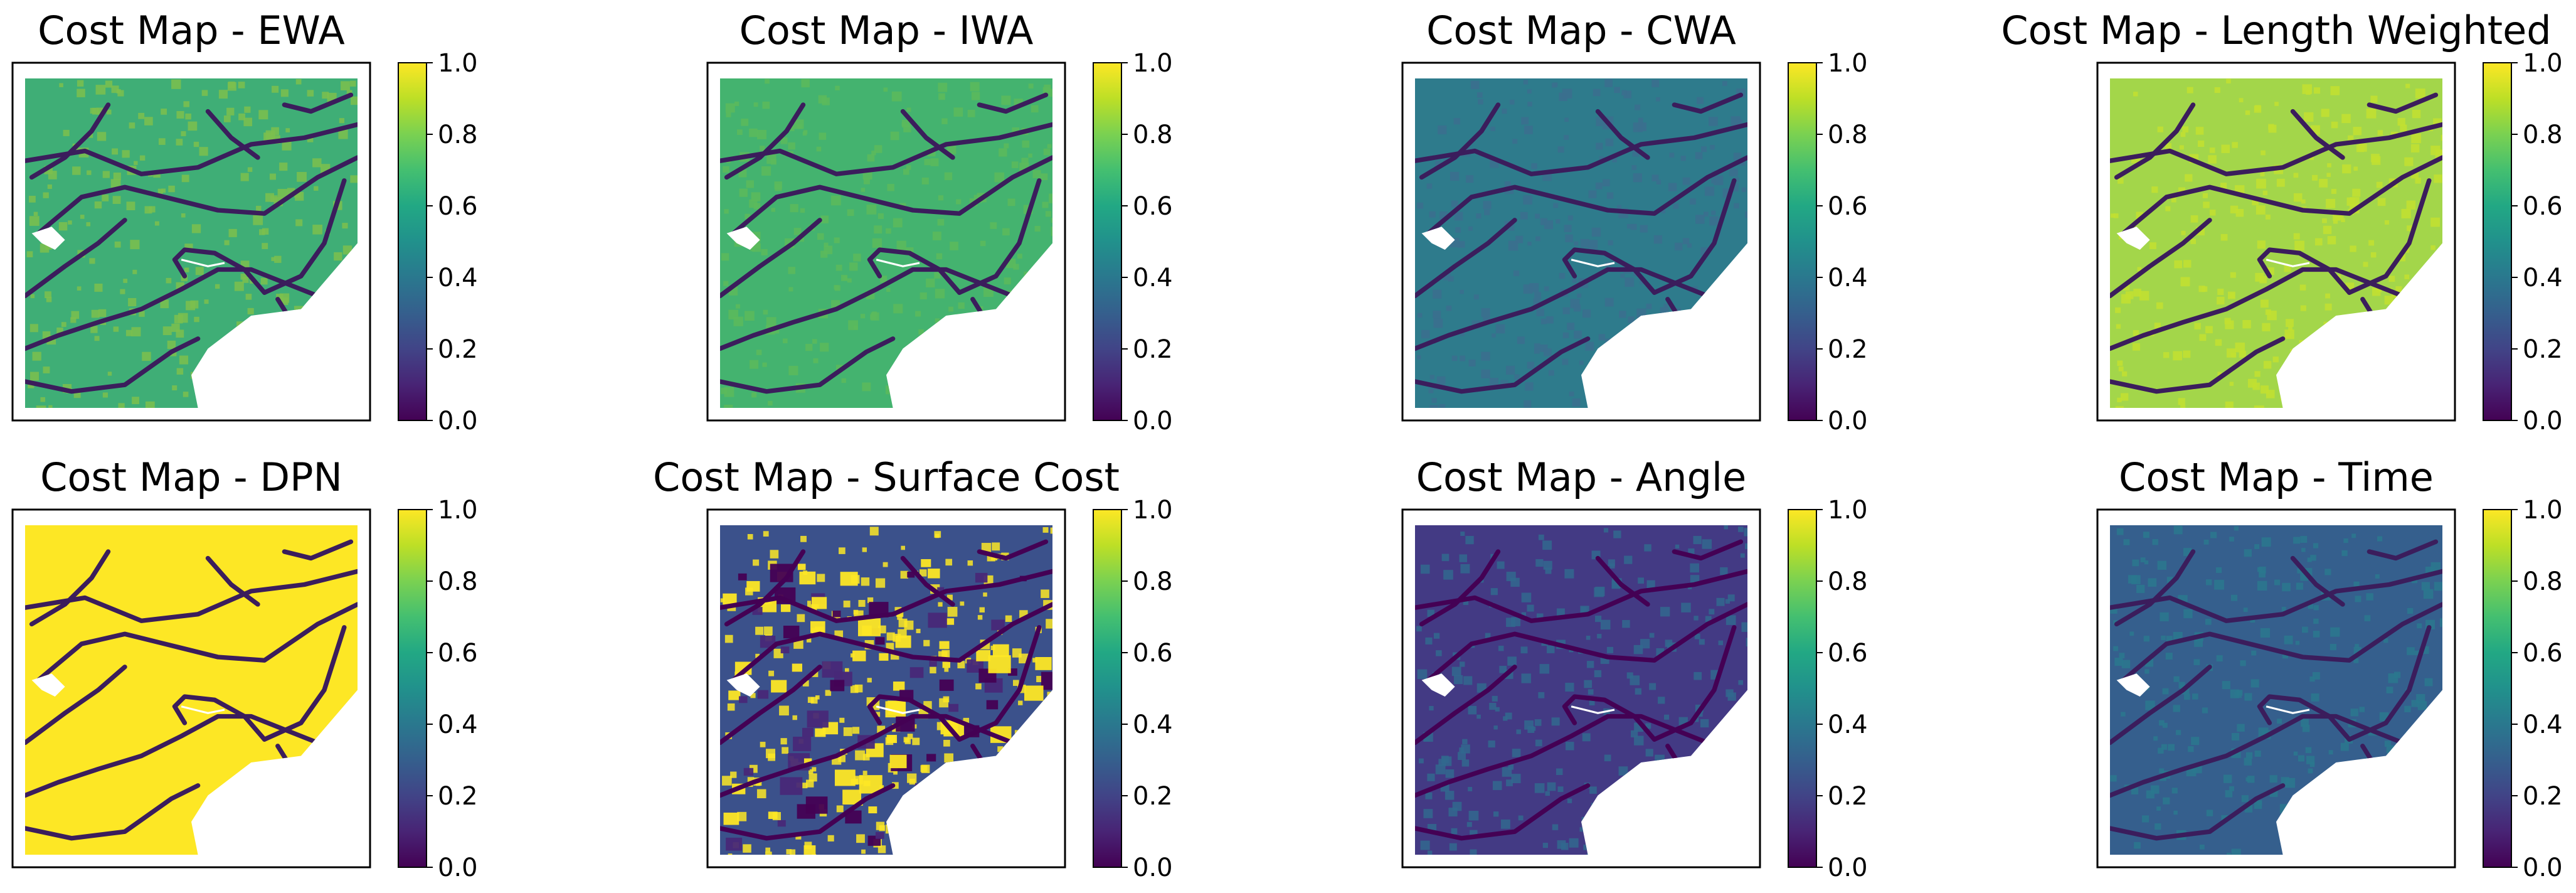 The height and width of the screenshot is (893, 2576). What do you see at coordinates (1581, 477) in the screenshot?
I see `panel-title: Cost Map - Angle` at bounding box center [1581, 477].